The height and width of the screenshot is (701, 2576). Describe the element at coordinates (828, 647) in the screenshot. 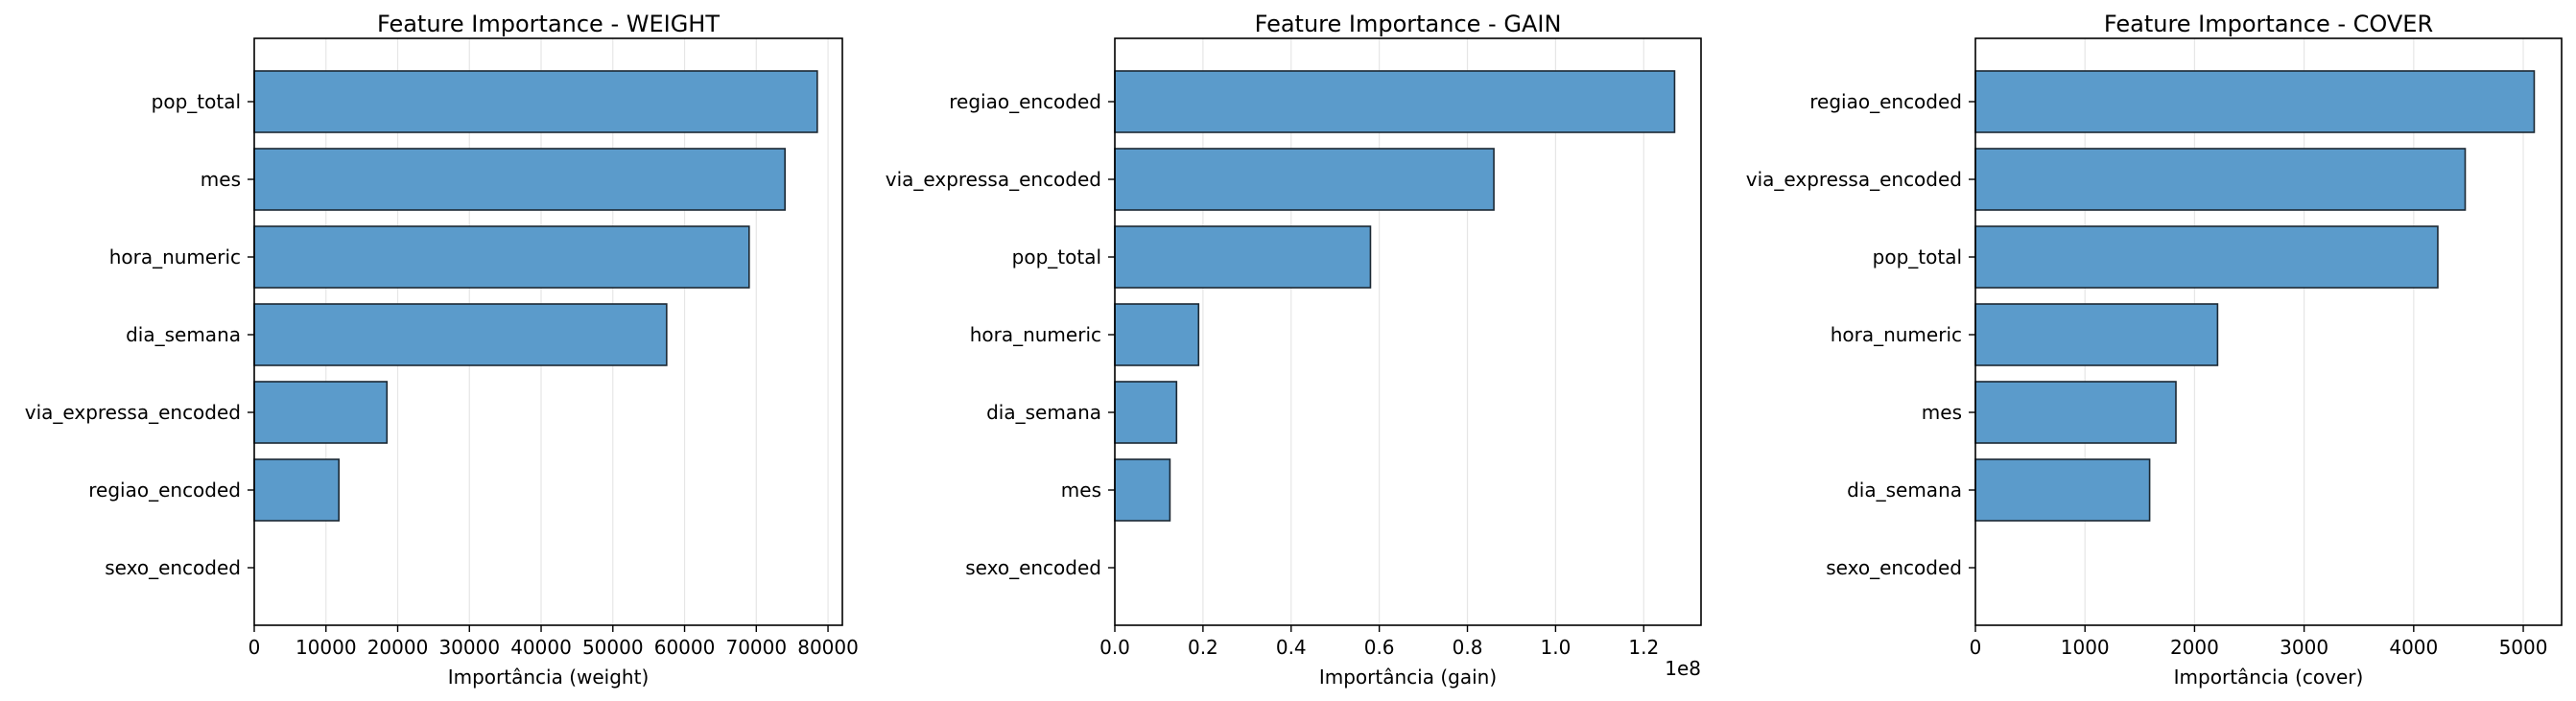

I see `x-tick-label: 80000` at that location.